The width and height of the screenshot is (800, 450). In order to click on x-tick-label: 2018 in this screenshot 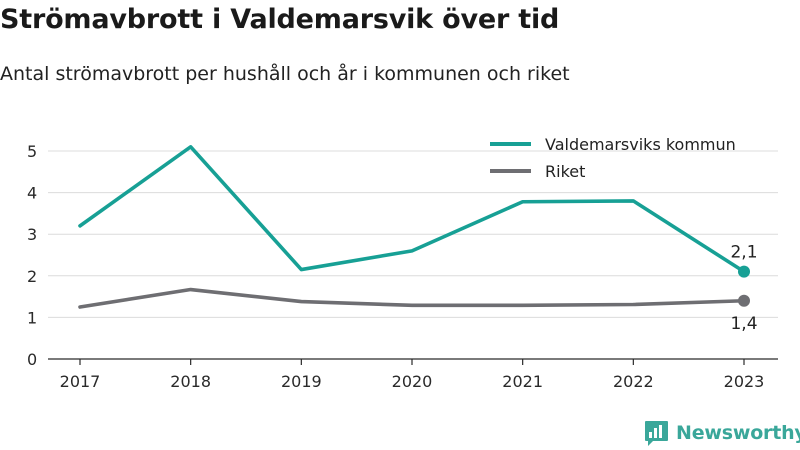, I will do `click(190, 381)`.